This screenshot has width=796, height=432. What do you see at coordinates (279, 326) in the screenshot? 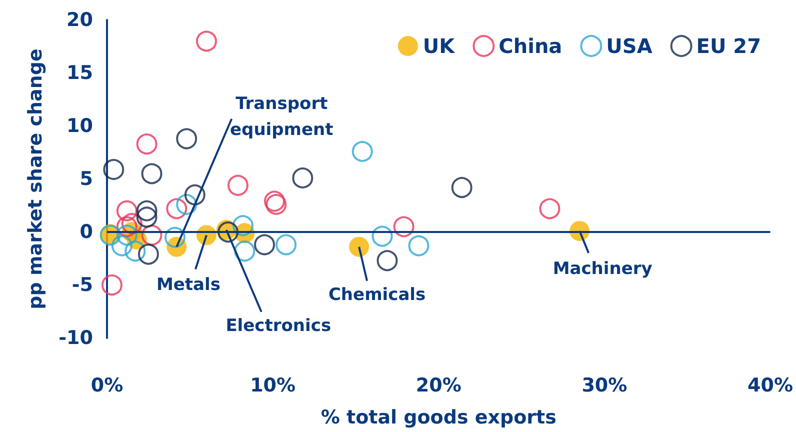
I see `annotation: Electronics` at bounding box center [279, 326].